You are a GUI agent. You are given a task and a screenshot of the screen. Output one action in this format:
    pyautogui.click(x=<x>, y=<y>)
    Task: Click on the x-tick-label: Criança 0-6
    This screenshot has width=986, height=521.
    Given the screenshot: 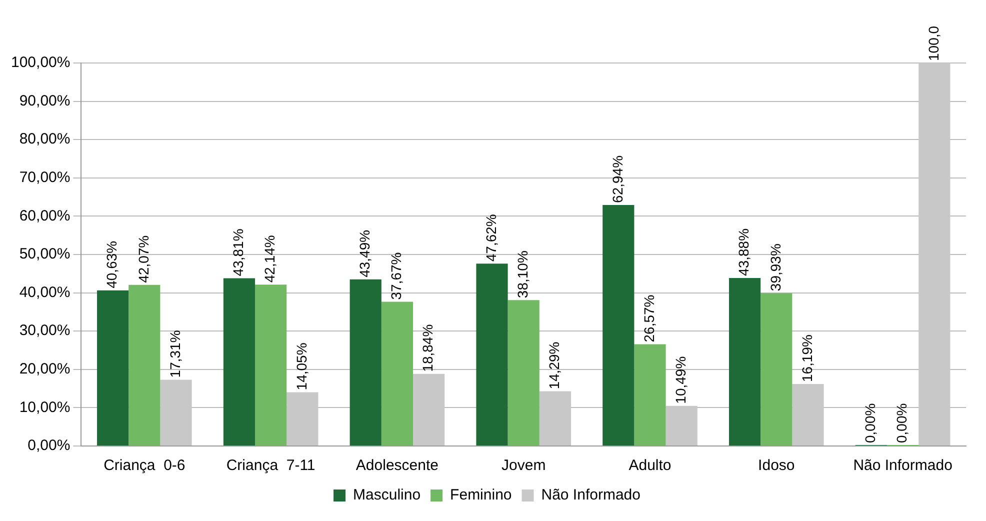 What is the action you would take?
    pyautogui.click(x=145, y=465)
    